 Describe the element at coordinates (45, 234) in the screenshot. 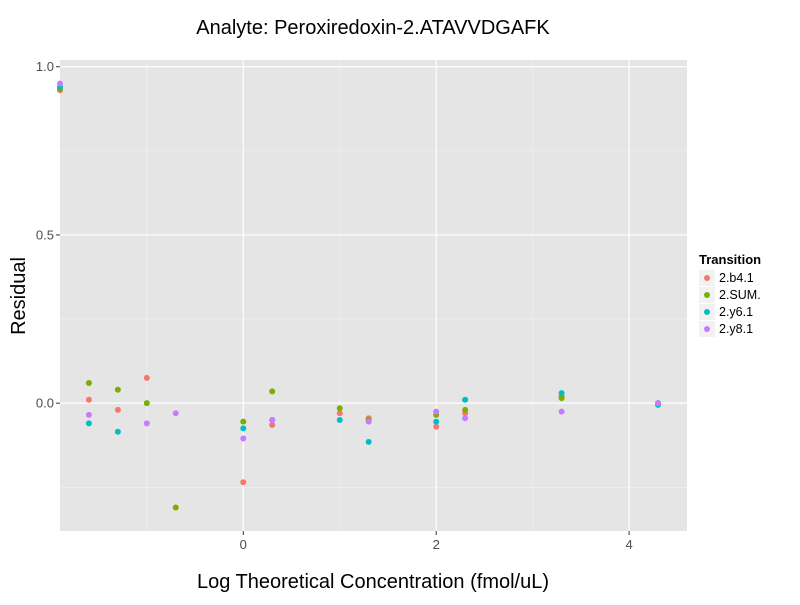

I see `y-tick-label: 0.5` at that location.